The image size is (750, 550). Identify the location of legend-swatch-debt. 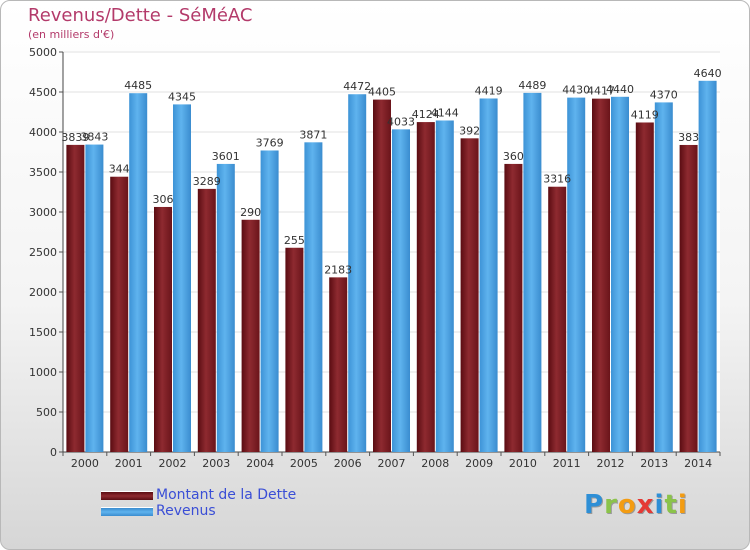
(127, 495).